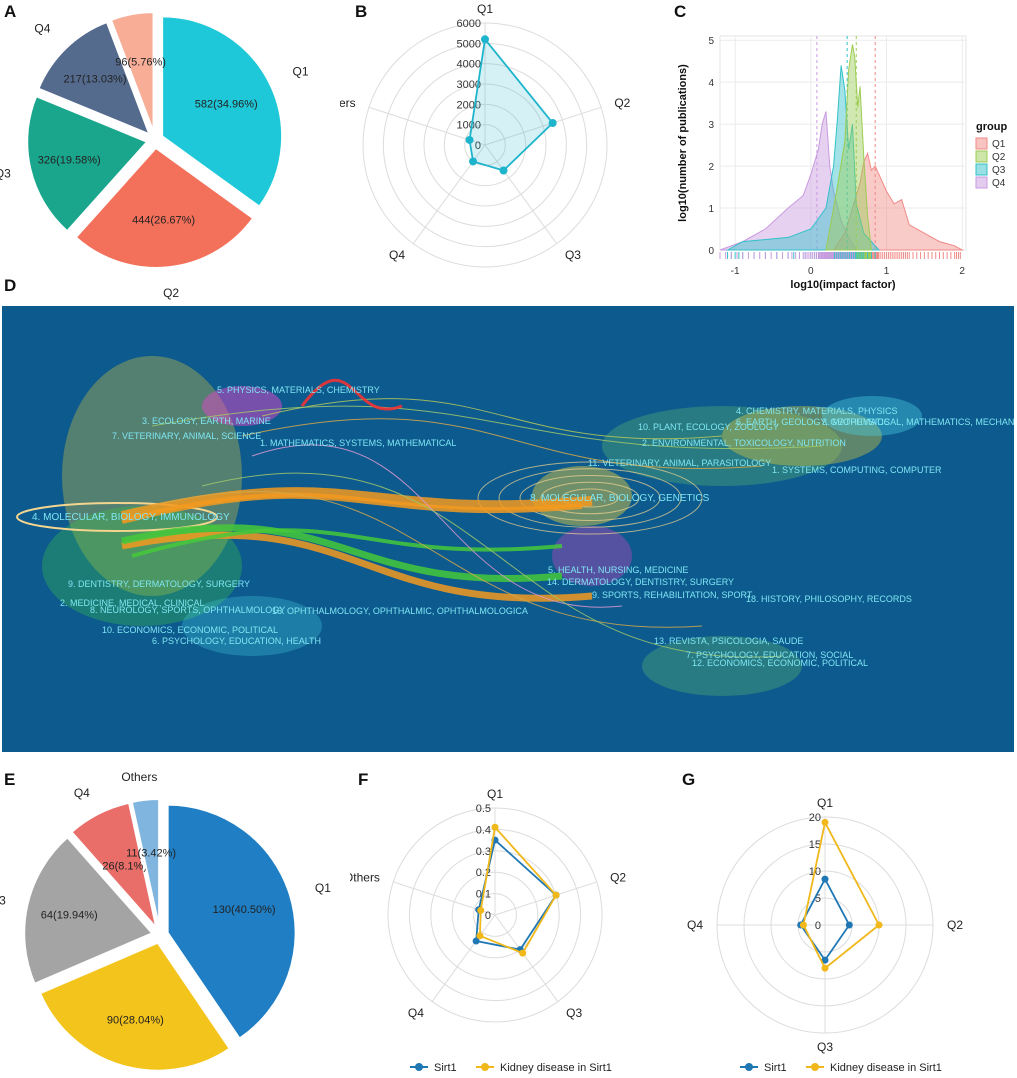 This screenshot has height=1078, width=1017. Describe the element at coordinates (689, 779) in the screenshot. I see `panel-label-g: G` at that location.